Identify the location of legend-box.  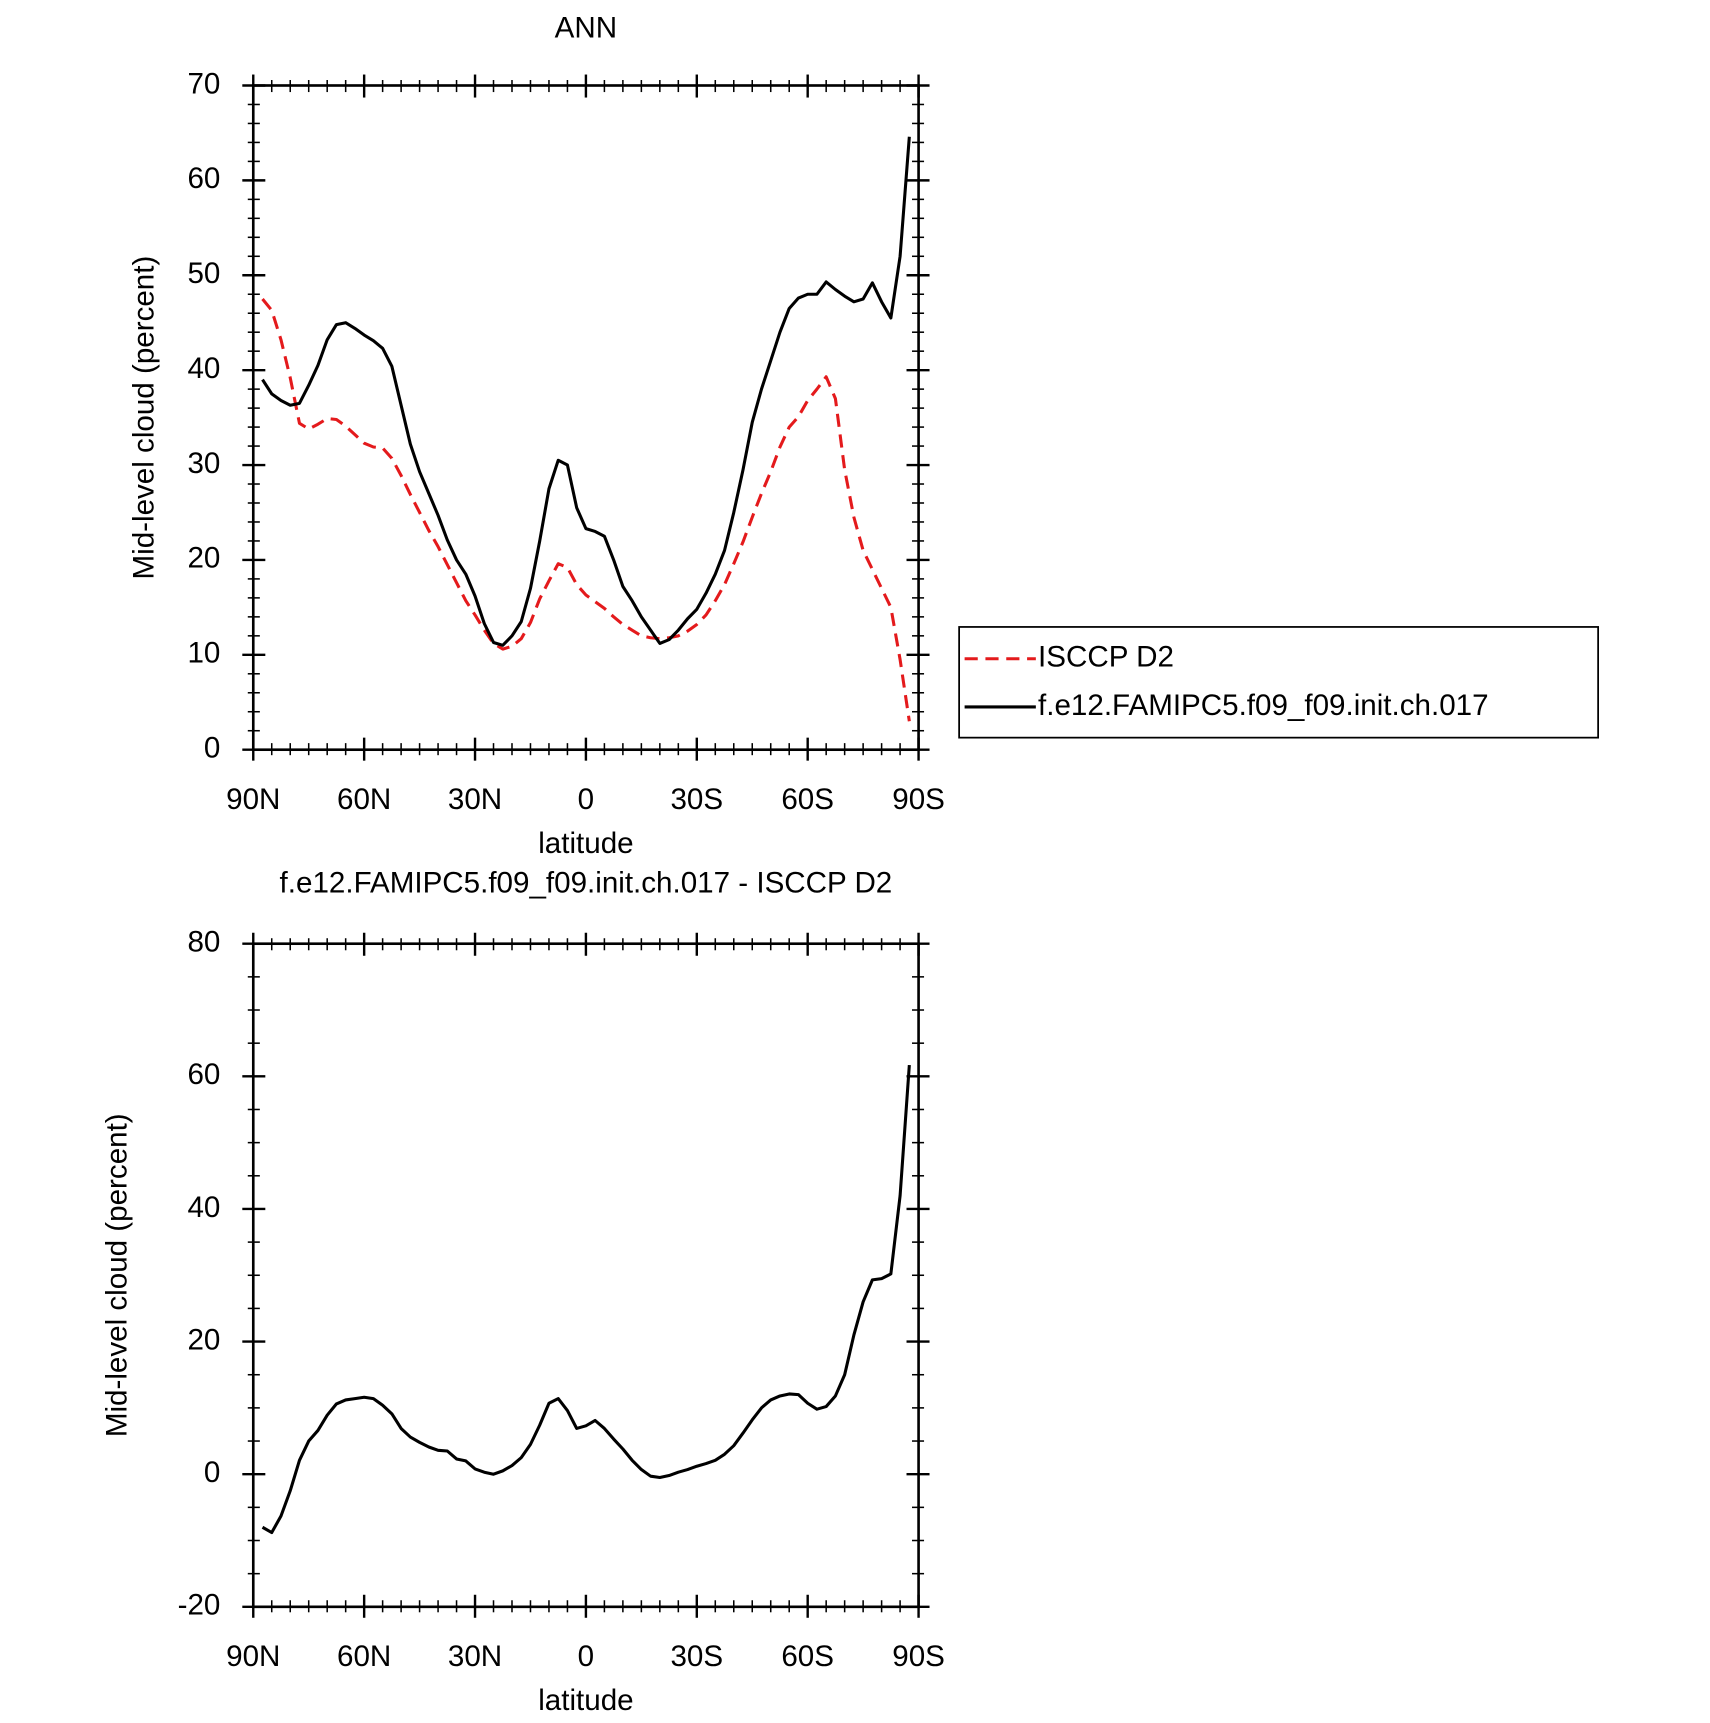
(1279, 682).